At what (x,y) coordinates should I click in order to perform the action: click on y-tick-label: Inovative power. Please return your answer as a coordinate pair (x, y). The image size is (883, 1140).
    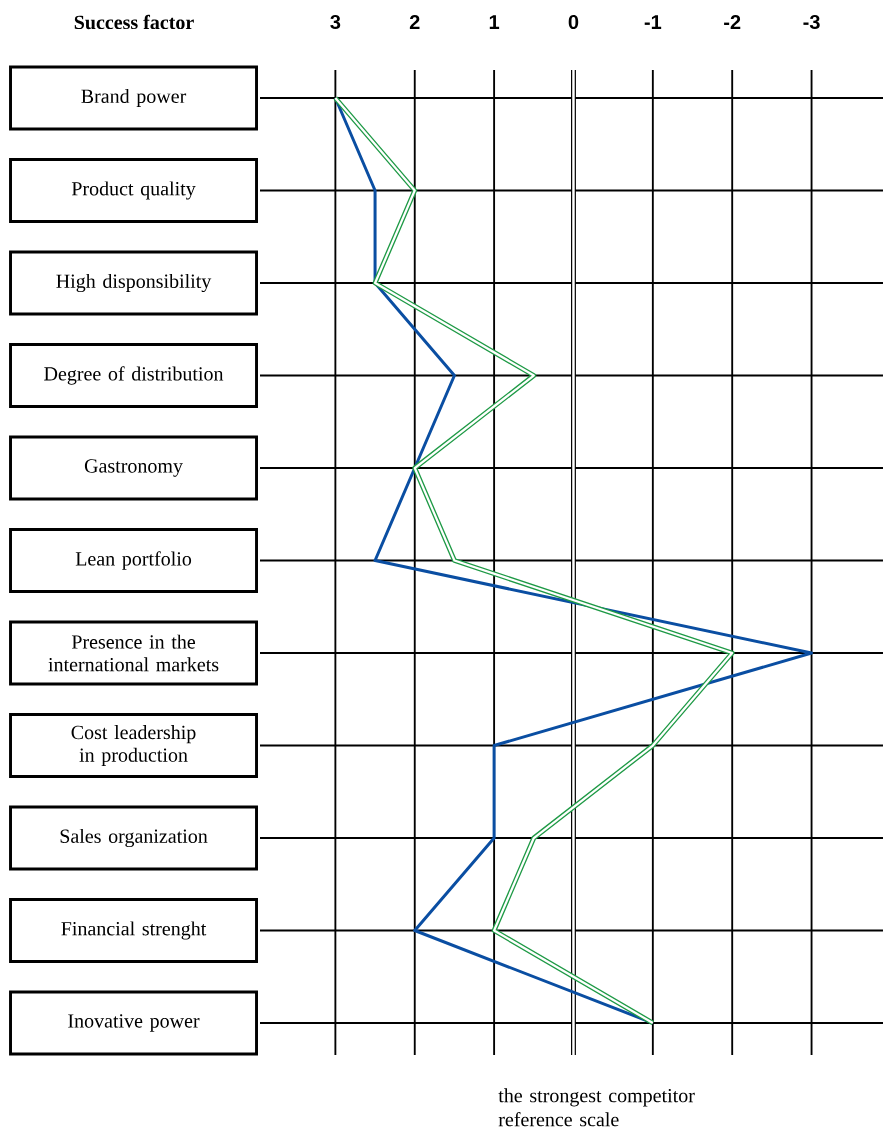
    Looking at the image, I should click on (134, 1023).